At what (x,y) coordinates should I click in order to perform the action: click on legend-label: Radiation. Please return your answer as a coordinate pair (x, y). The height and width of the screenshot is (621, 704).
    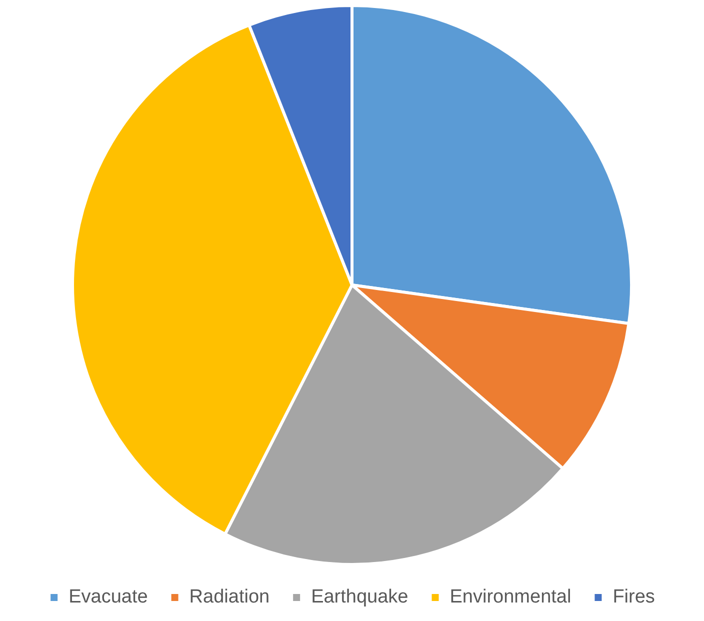
    Looking at the image, I should click on (229, 597).